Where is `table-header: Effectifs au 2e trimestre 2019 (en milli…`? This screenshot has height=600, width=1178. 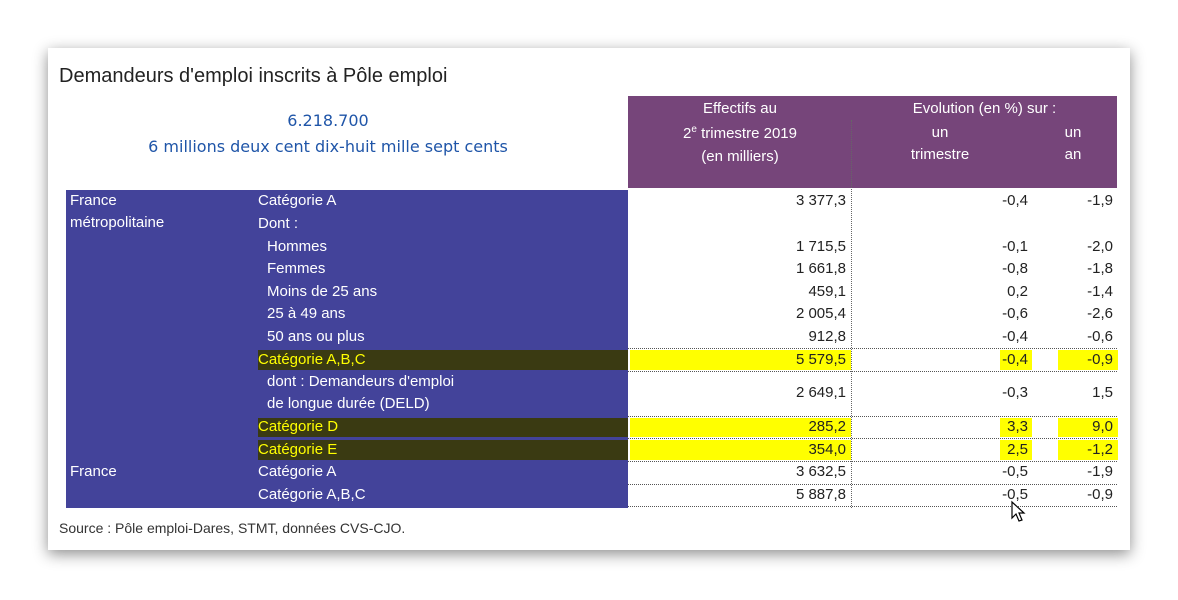
table-header: Effectifs au 2e trimestre 2019 (en milli… is located at coordinates (872, 142).